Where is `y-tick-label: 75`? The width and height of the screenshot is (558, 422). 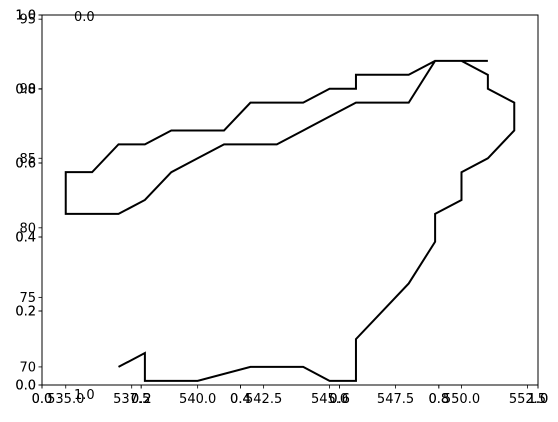 y-tick-label: 75 is located at coordinates (27, 298).